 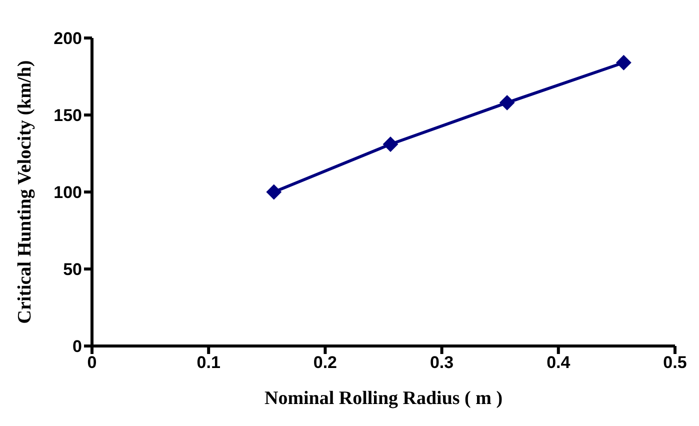 What do you see at coordinates (68, 192) in the screenshot?
I see `y-tick-label: 100` at bounding box center [68, 192].